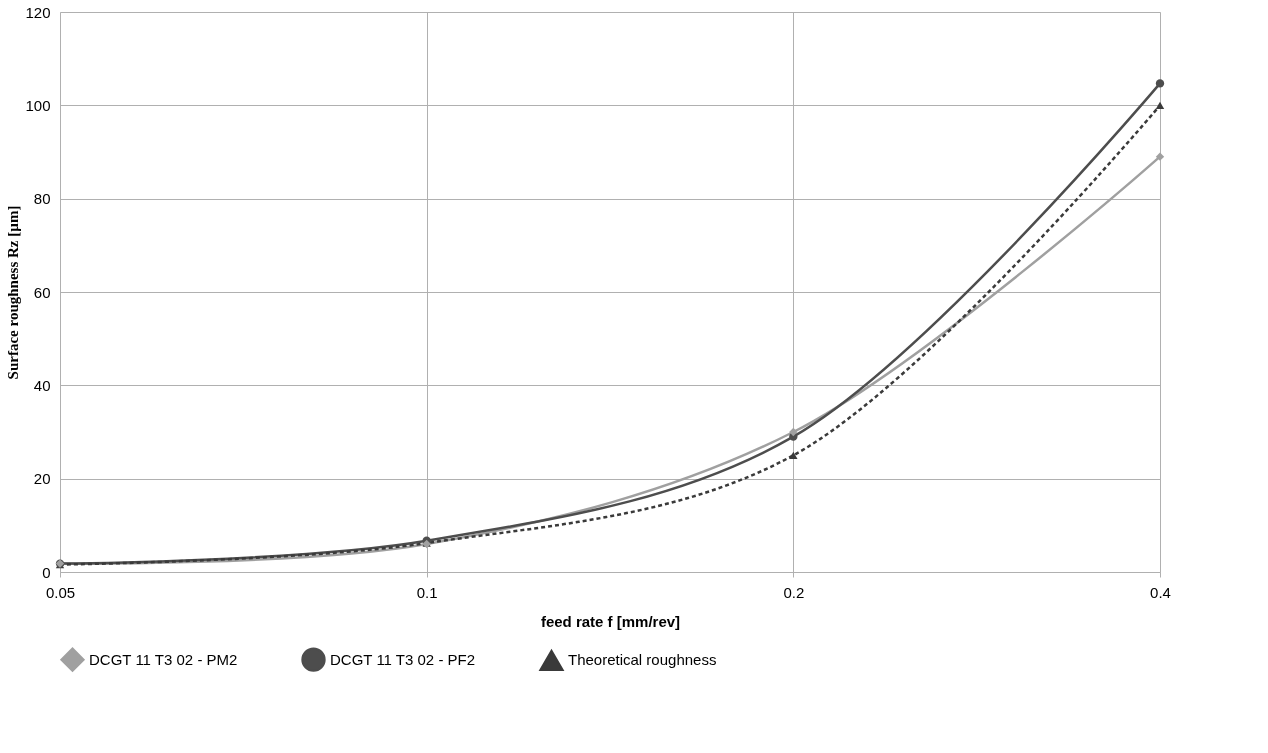  What do you see at coordinates (13, 292) in the screenshot?
I see `y-axis-title: Surface roughness Rz [µm]` at bounding box center [13, 292].